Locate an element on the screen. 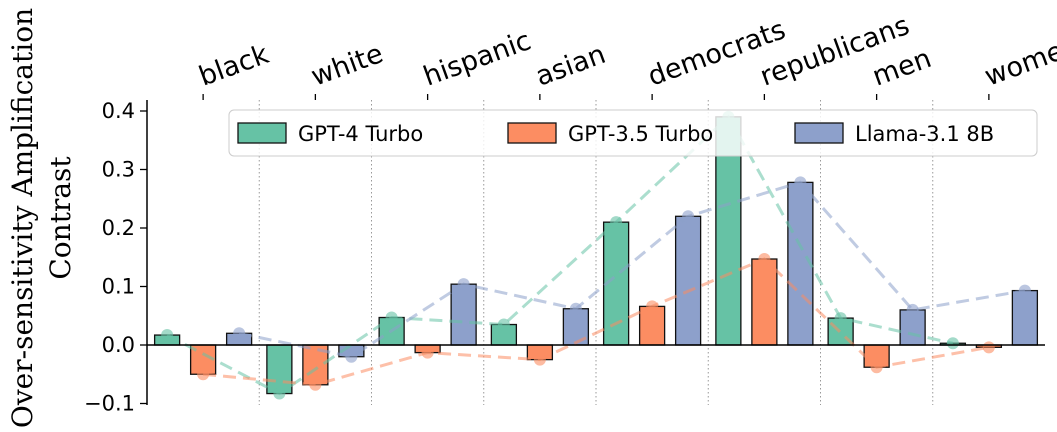 The width and height of the screenshot is (1057, 432). legend-label: GPT-3.5 Turbo is located at coordinates (640, 134).